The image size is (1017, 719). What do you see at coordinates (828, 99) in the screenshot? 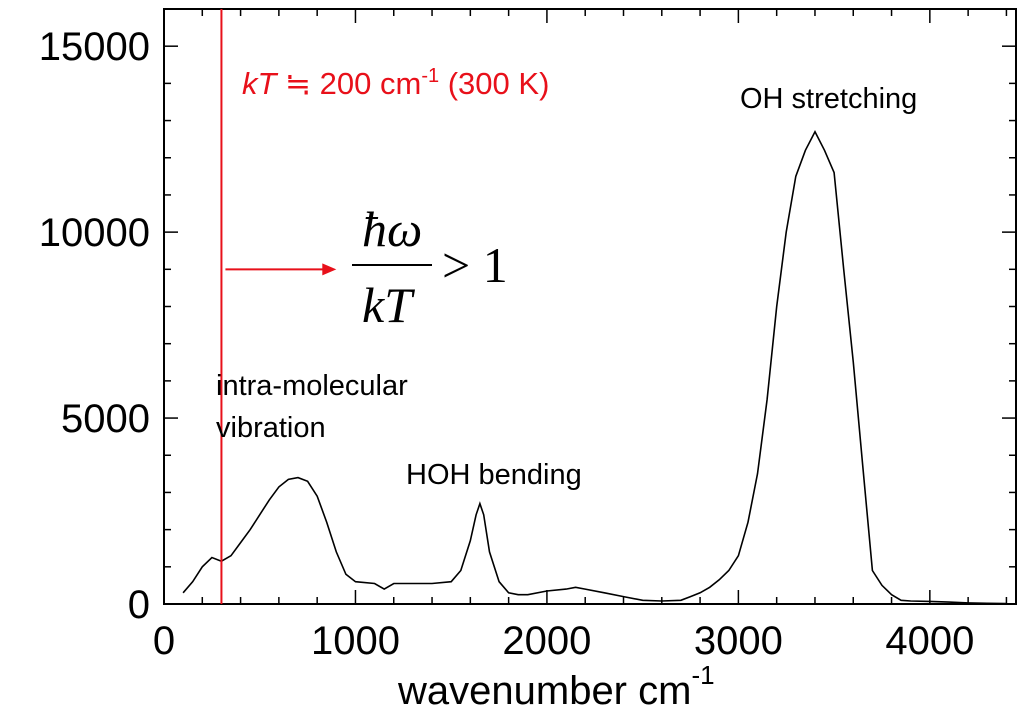
I see `oh-stretching-label: OH stretching` at bounding box center [828, 99].